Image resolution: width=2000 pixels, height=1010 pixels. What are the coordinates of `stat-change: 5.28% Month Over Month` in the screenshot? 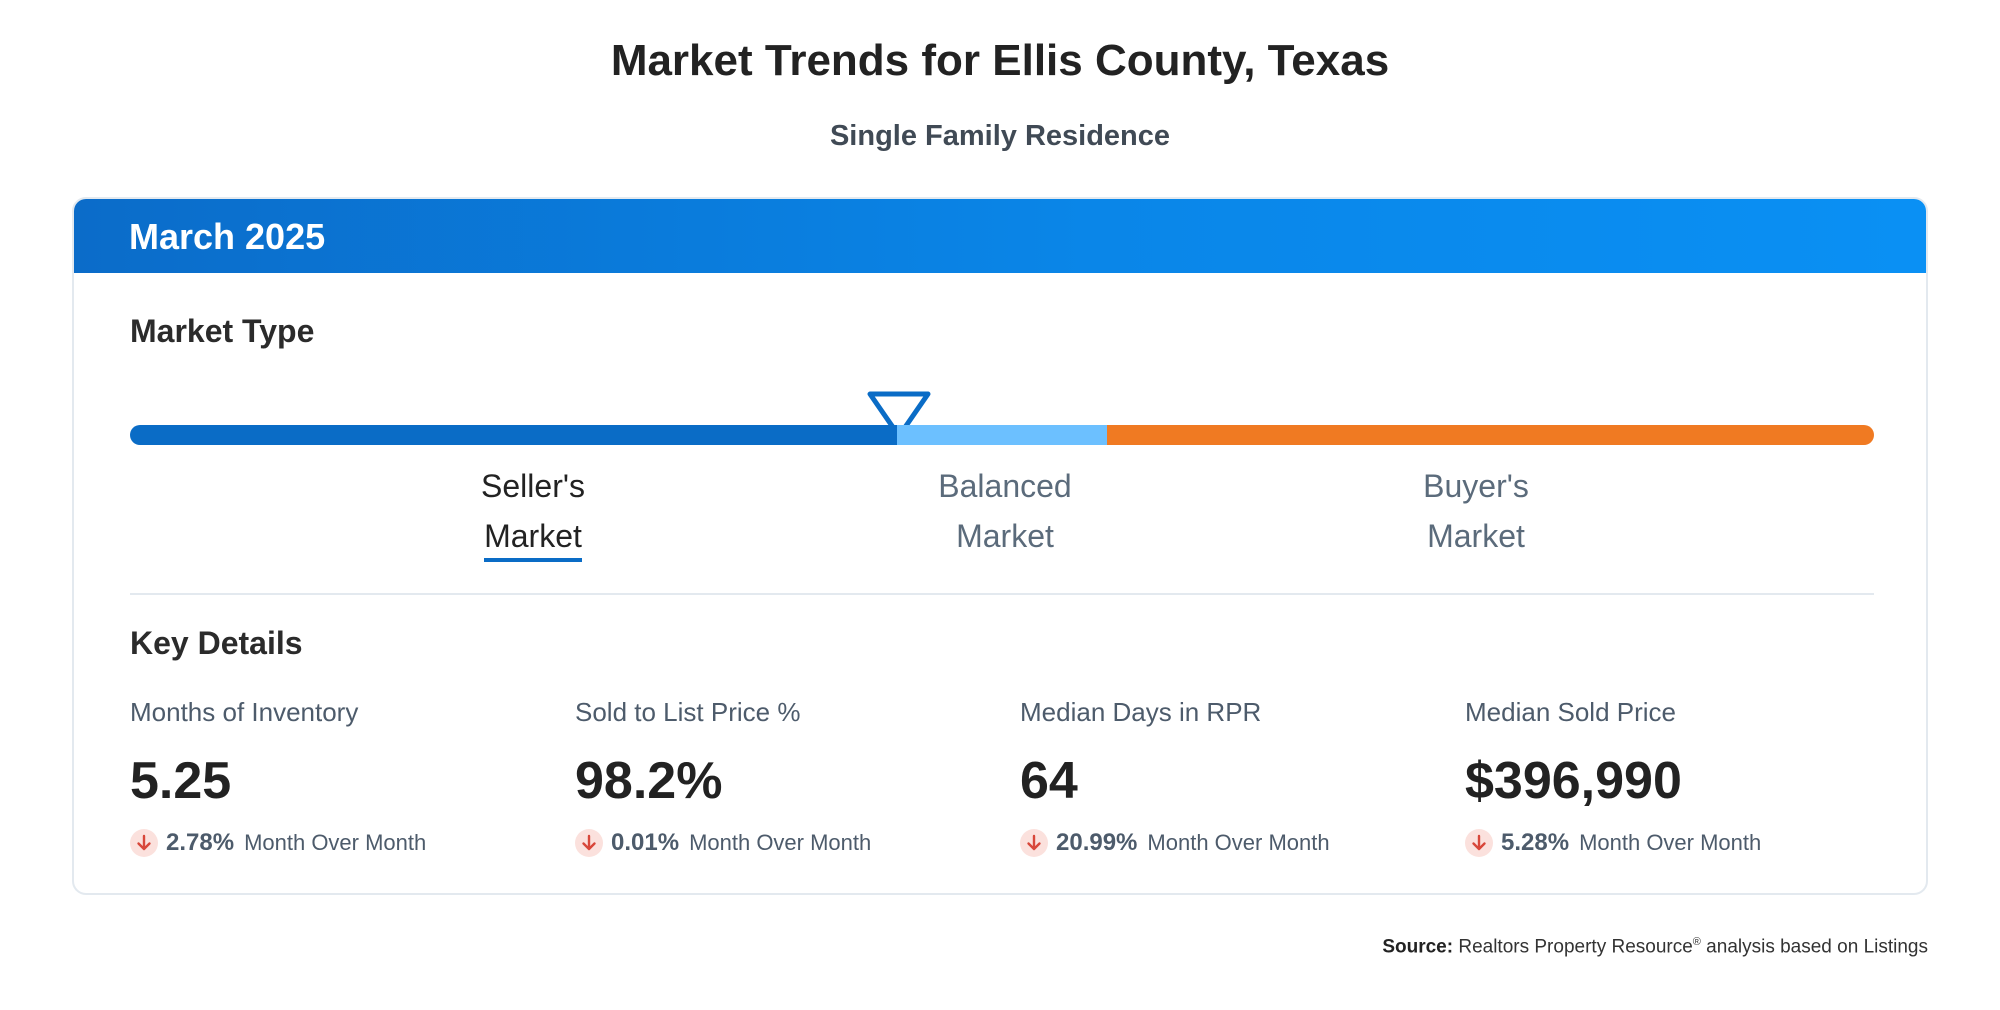 It's located at (1685, 843).